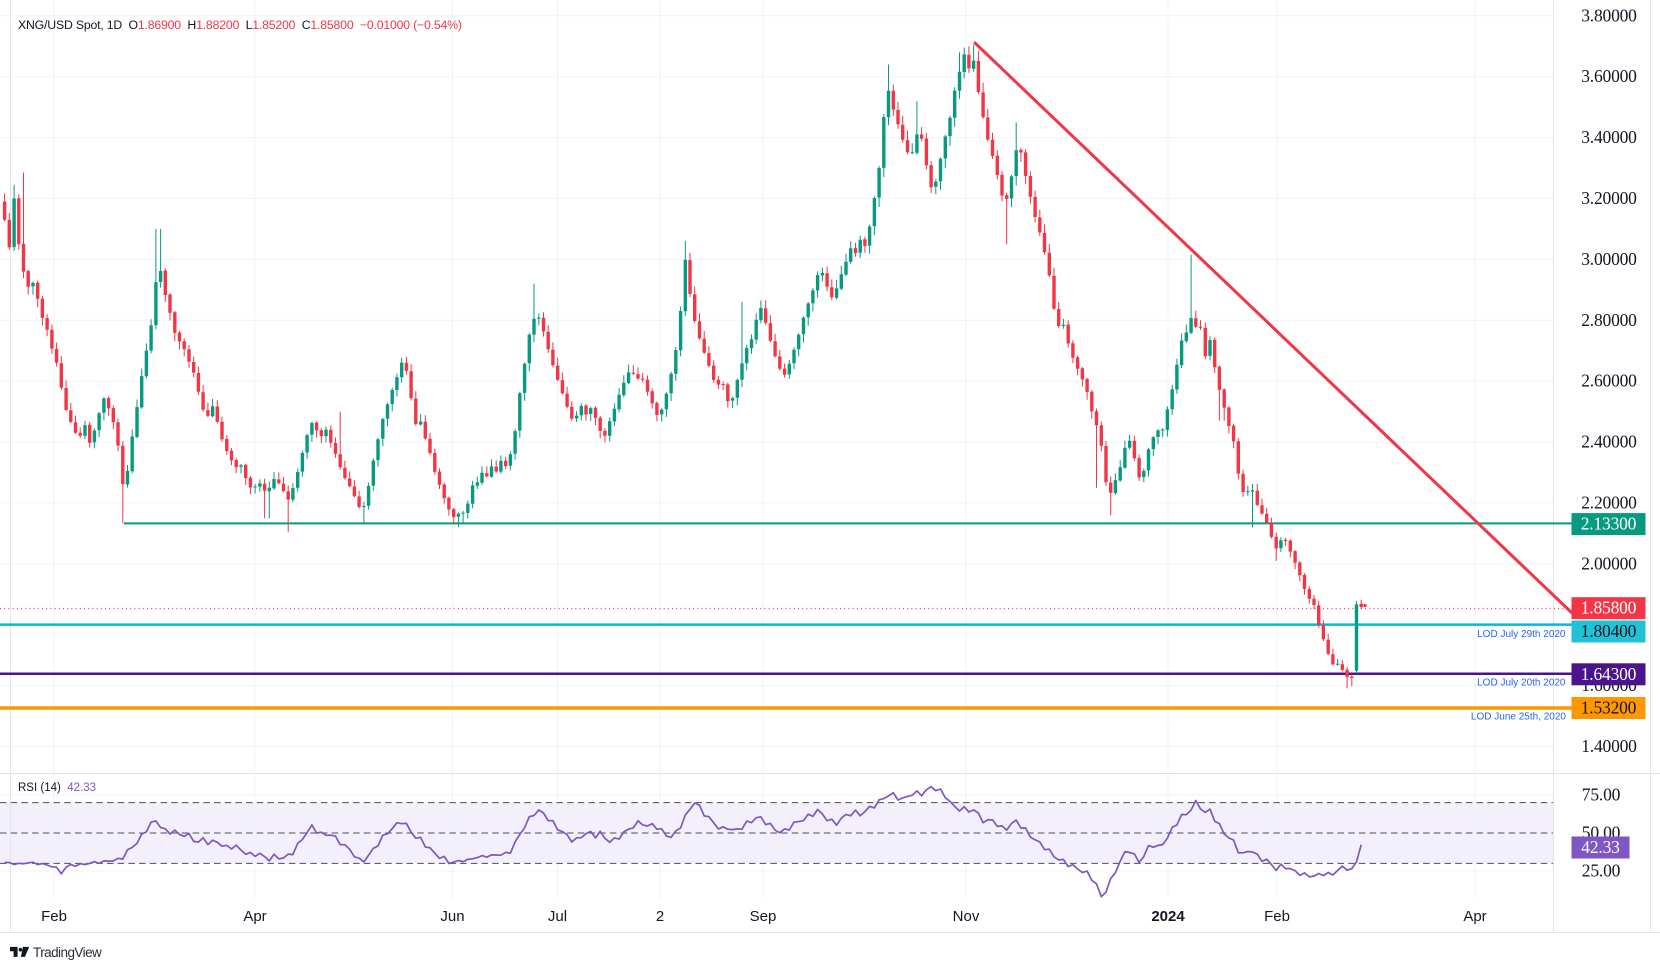  I want to click on svg-text: 1.80400, so click(1609, 631).